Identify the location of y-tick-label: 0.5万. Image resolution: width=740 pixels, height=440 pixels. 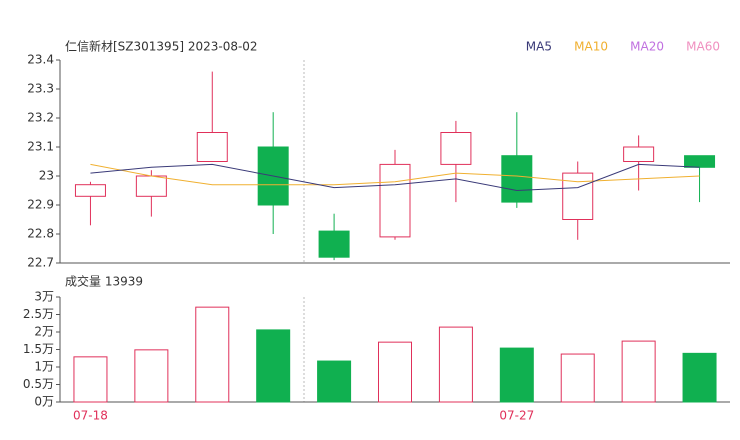
(38, 384).